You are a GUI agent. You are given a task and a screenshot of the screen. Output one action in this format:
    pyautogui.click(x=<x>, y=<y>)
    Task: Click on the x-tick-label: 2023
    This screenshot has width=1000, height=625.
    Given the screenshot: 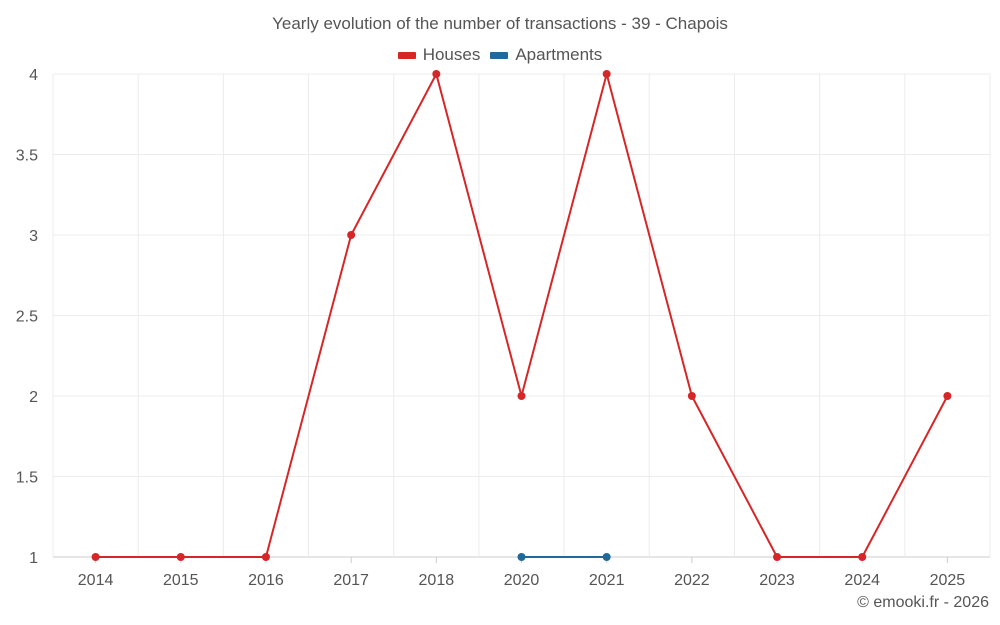 What is the action you would take?
    pyautogui.click(x=777, y=580)
    